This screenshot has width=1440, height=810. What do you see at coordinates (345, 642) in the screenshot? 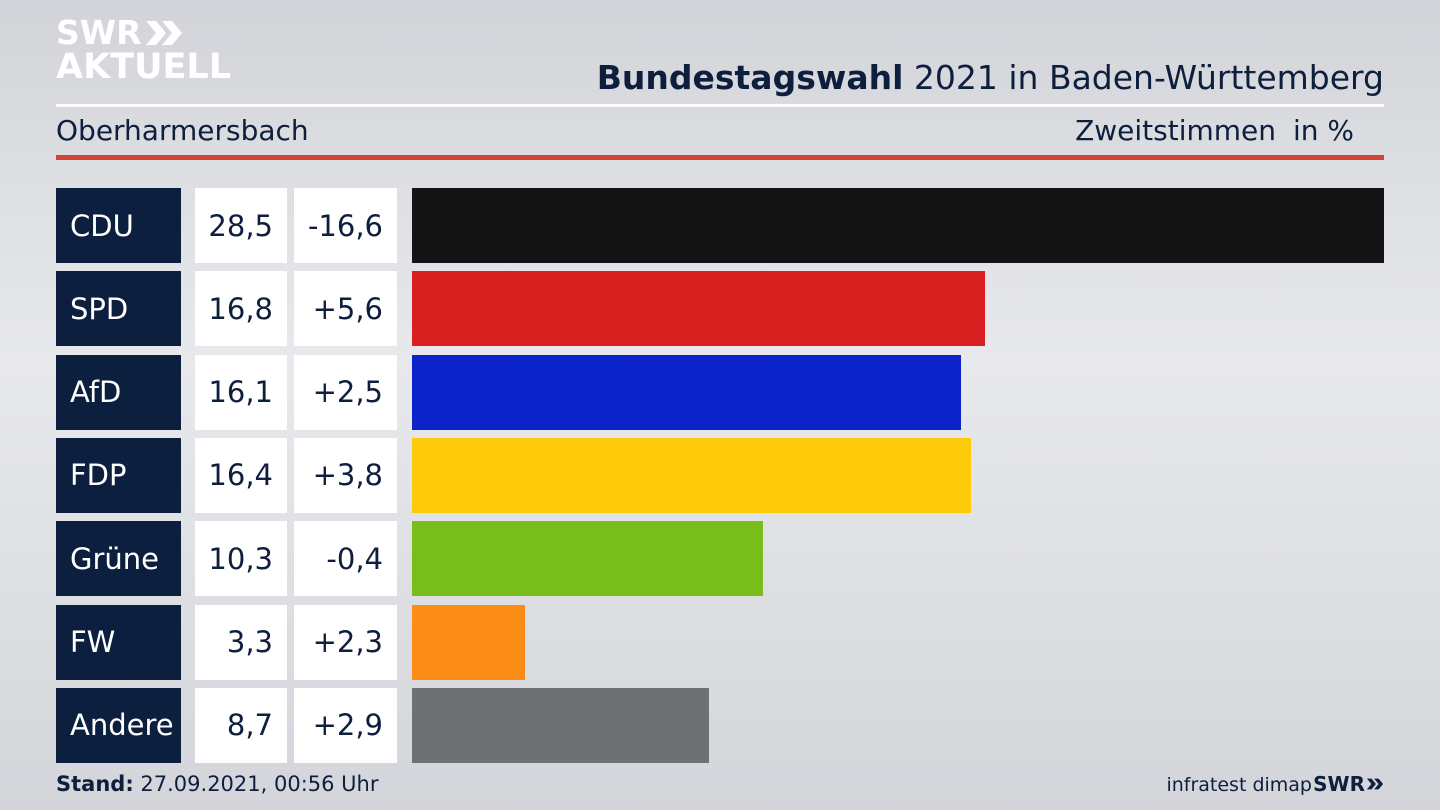
I see `diff-label: +2,3` at bounding box center [345, 642].